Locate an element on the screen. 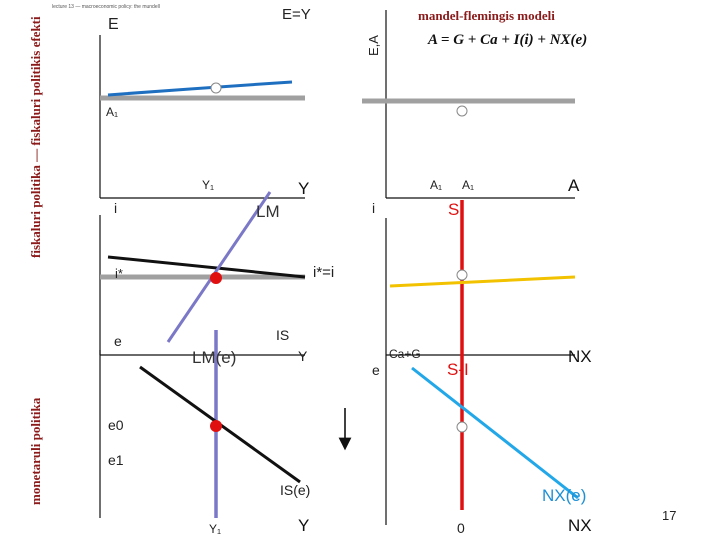  nx-curve is located at coordinates (495, 433).